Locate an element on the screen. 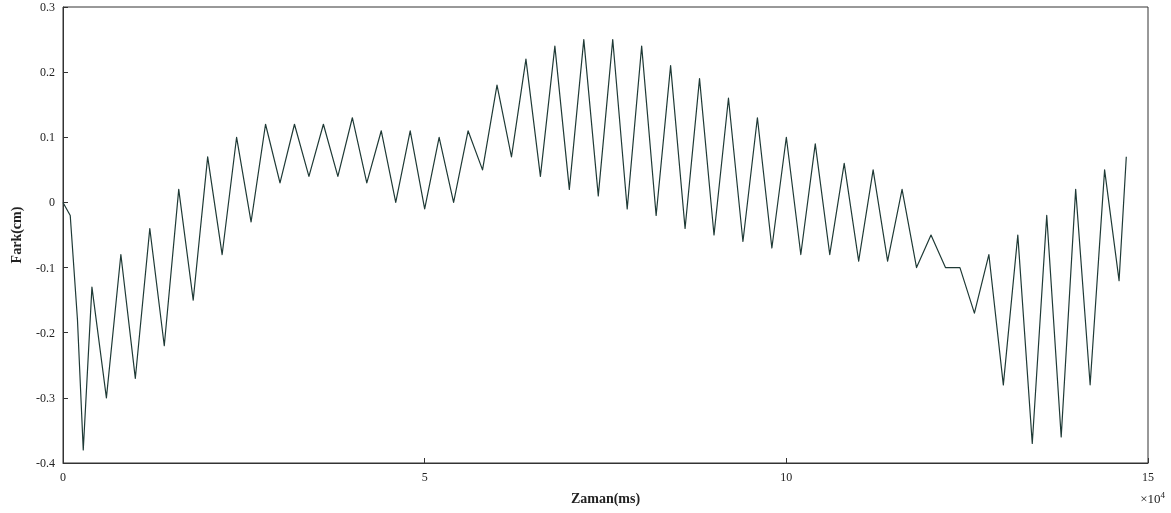 This screenshot has width=1171, height=513. y-tick-label: -0.2 is located at coordinates (45, 332).